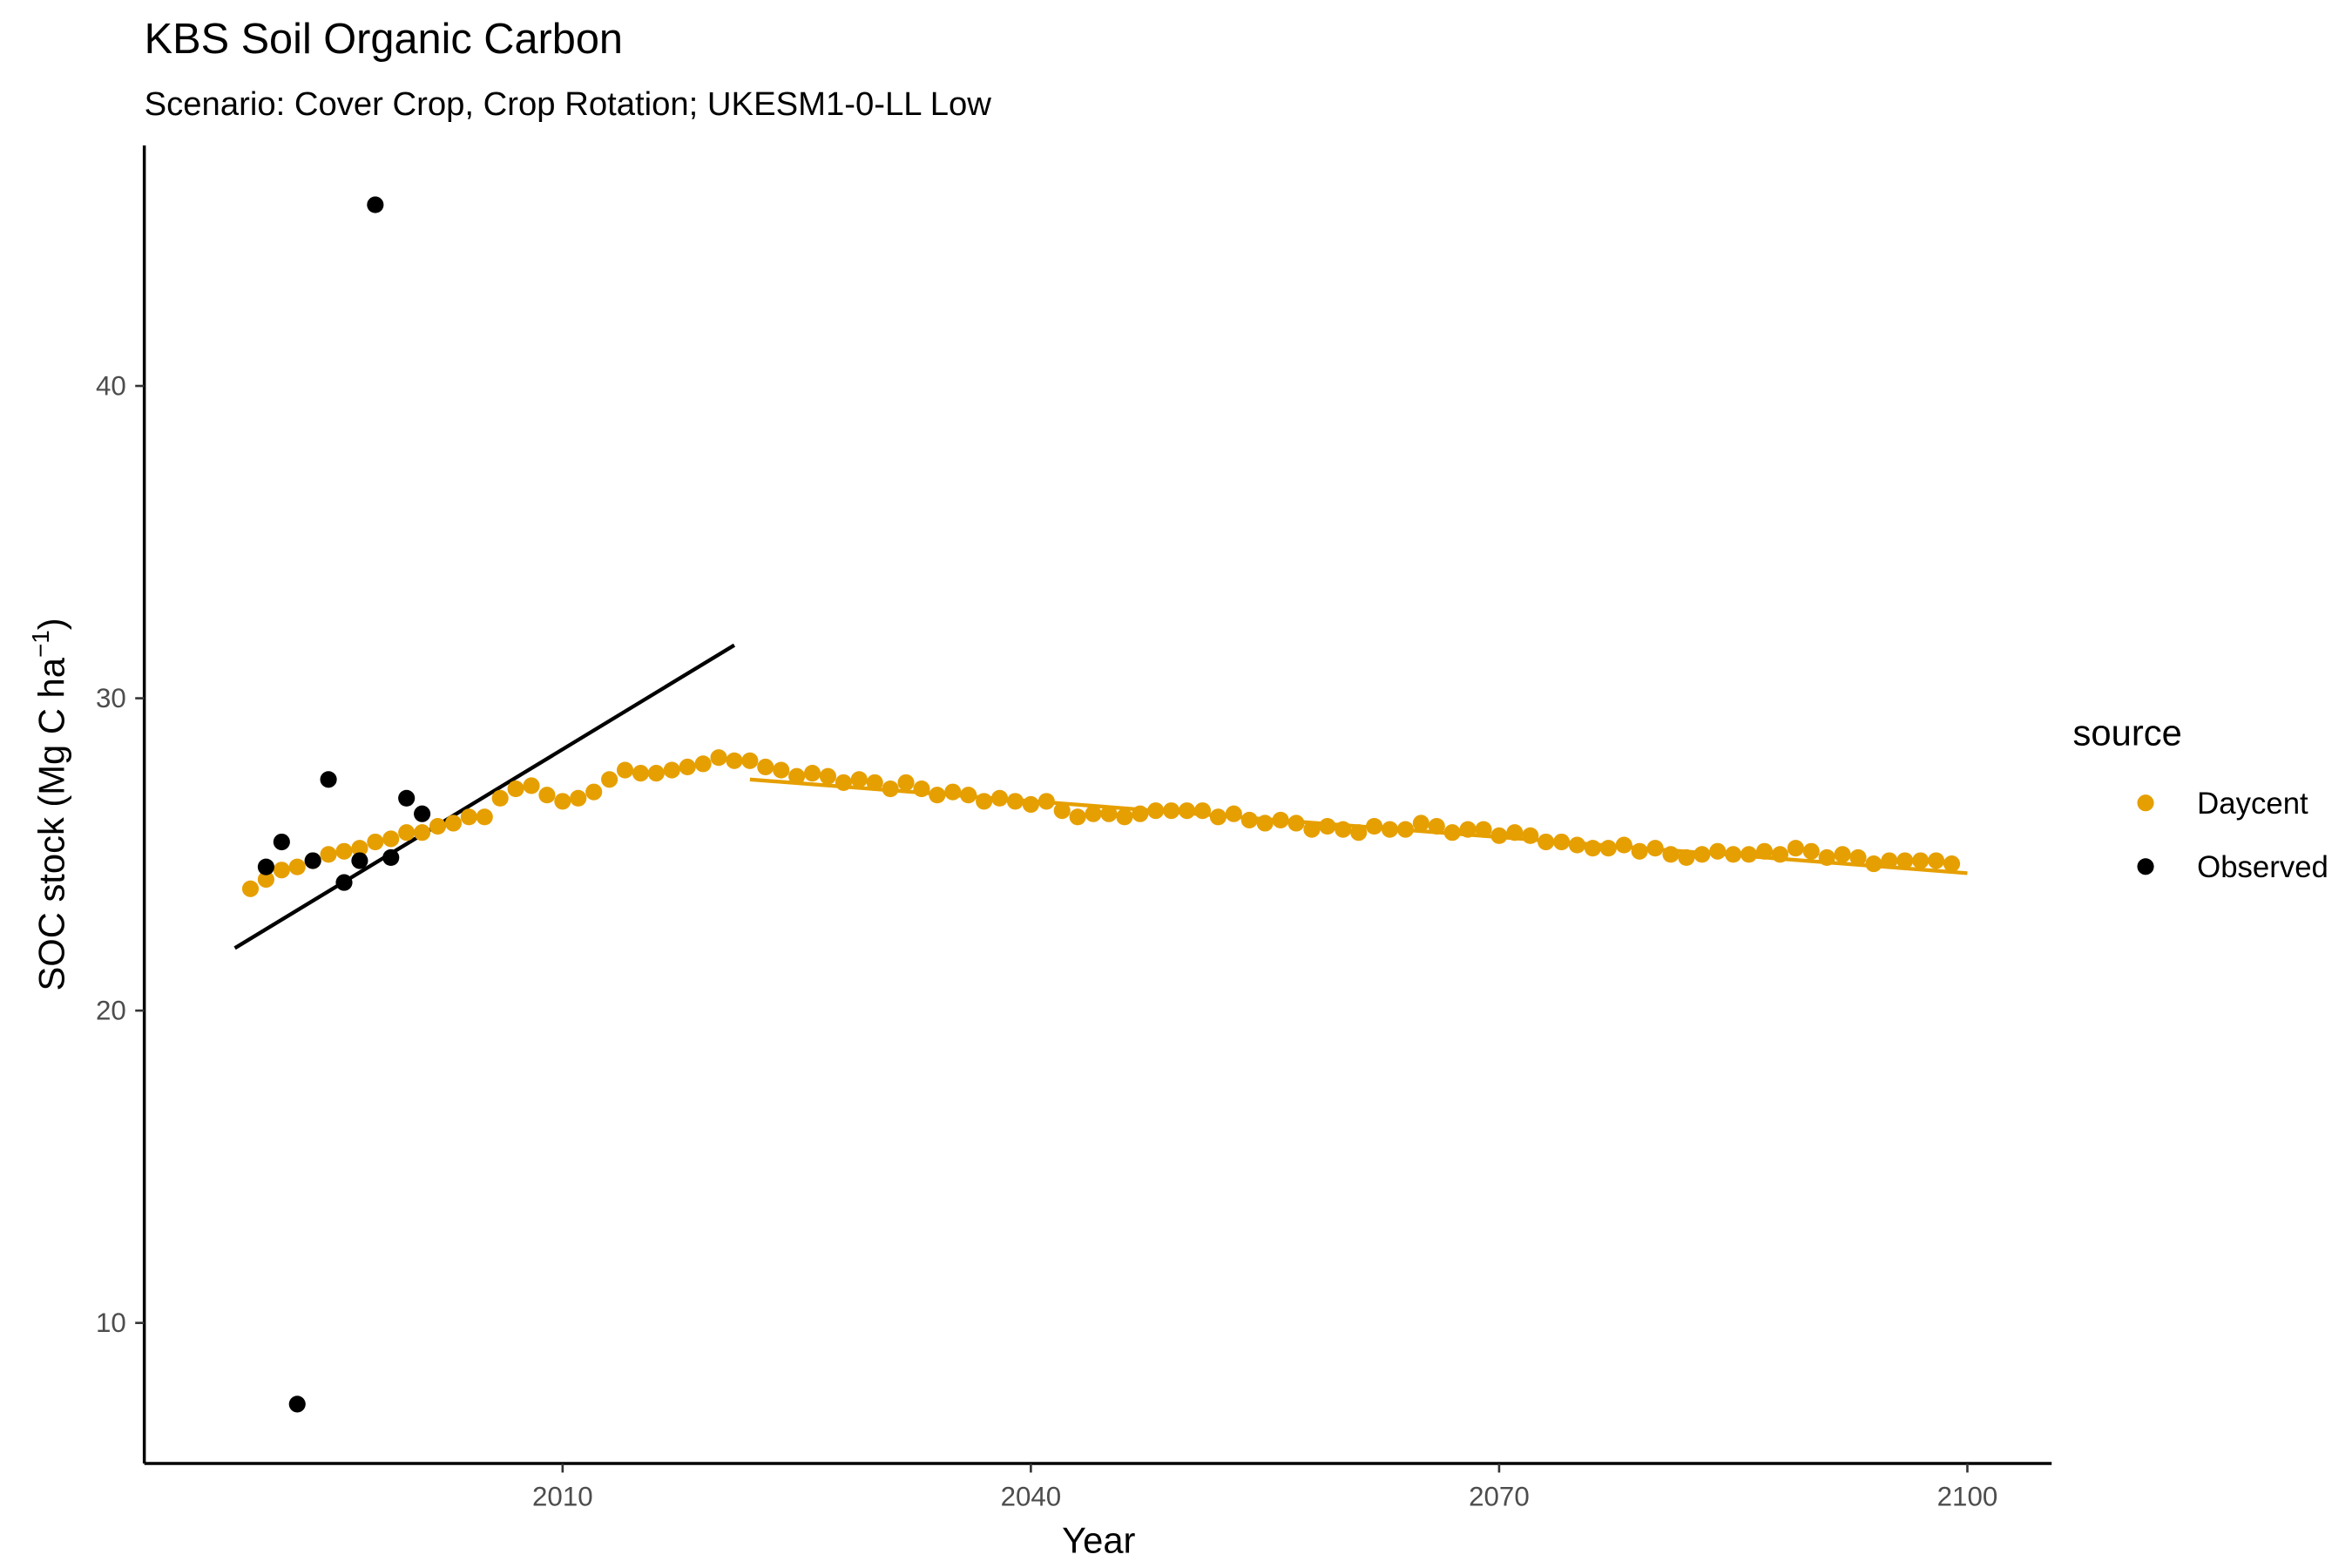 Image resolution: width=2352 pixels, height=1568 pixels. Describe the element at coordinates (50, 823) in the screenshot. I see `y-axis-label-text: SOC stock (Mg C ha` at that location.